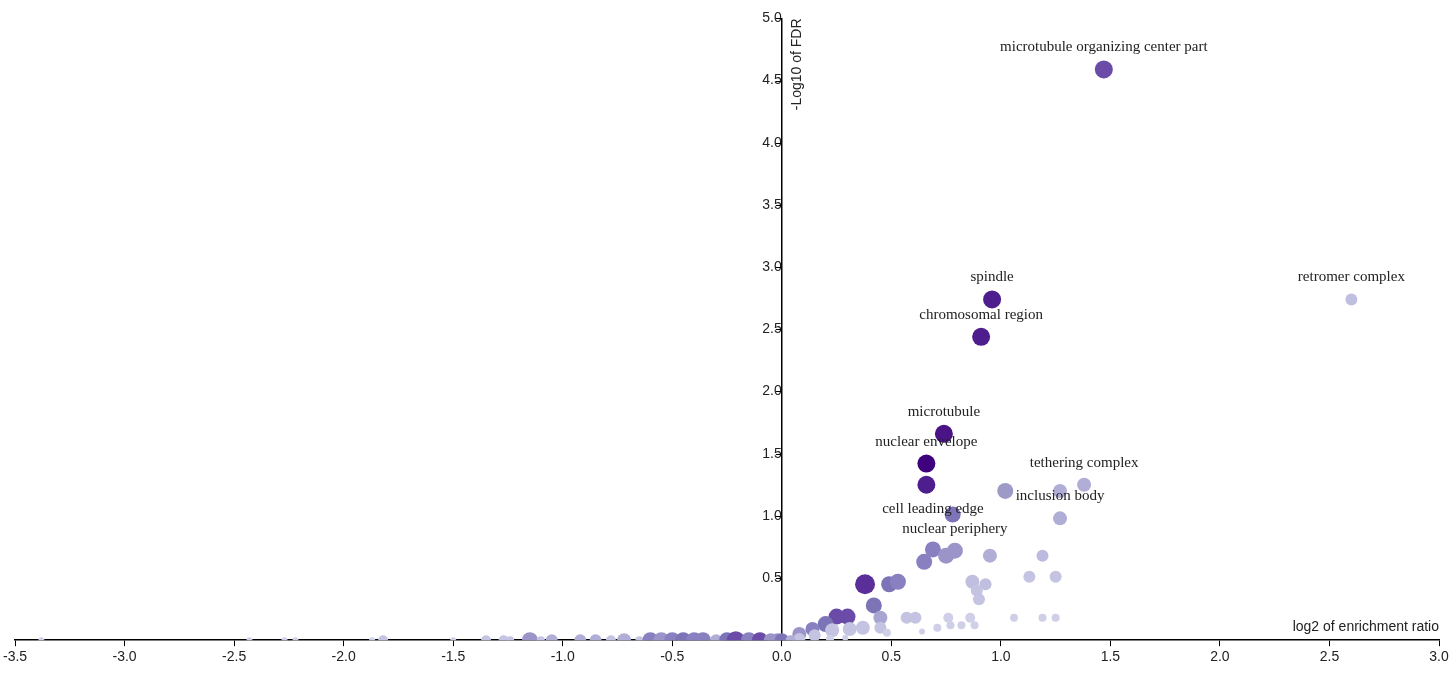 This screenshot has width=1453, height=673. Describe the element at coordinates (124, 656) in the screenshot. I see `x-tick-label: -3.0` at that location.